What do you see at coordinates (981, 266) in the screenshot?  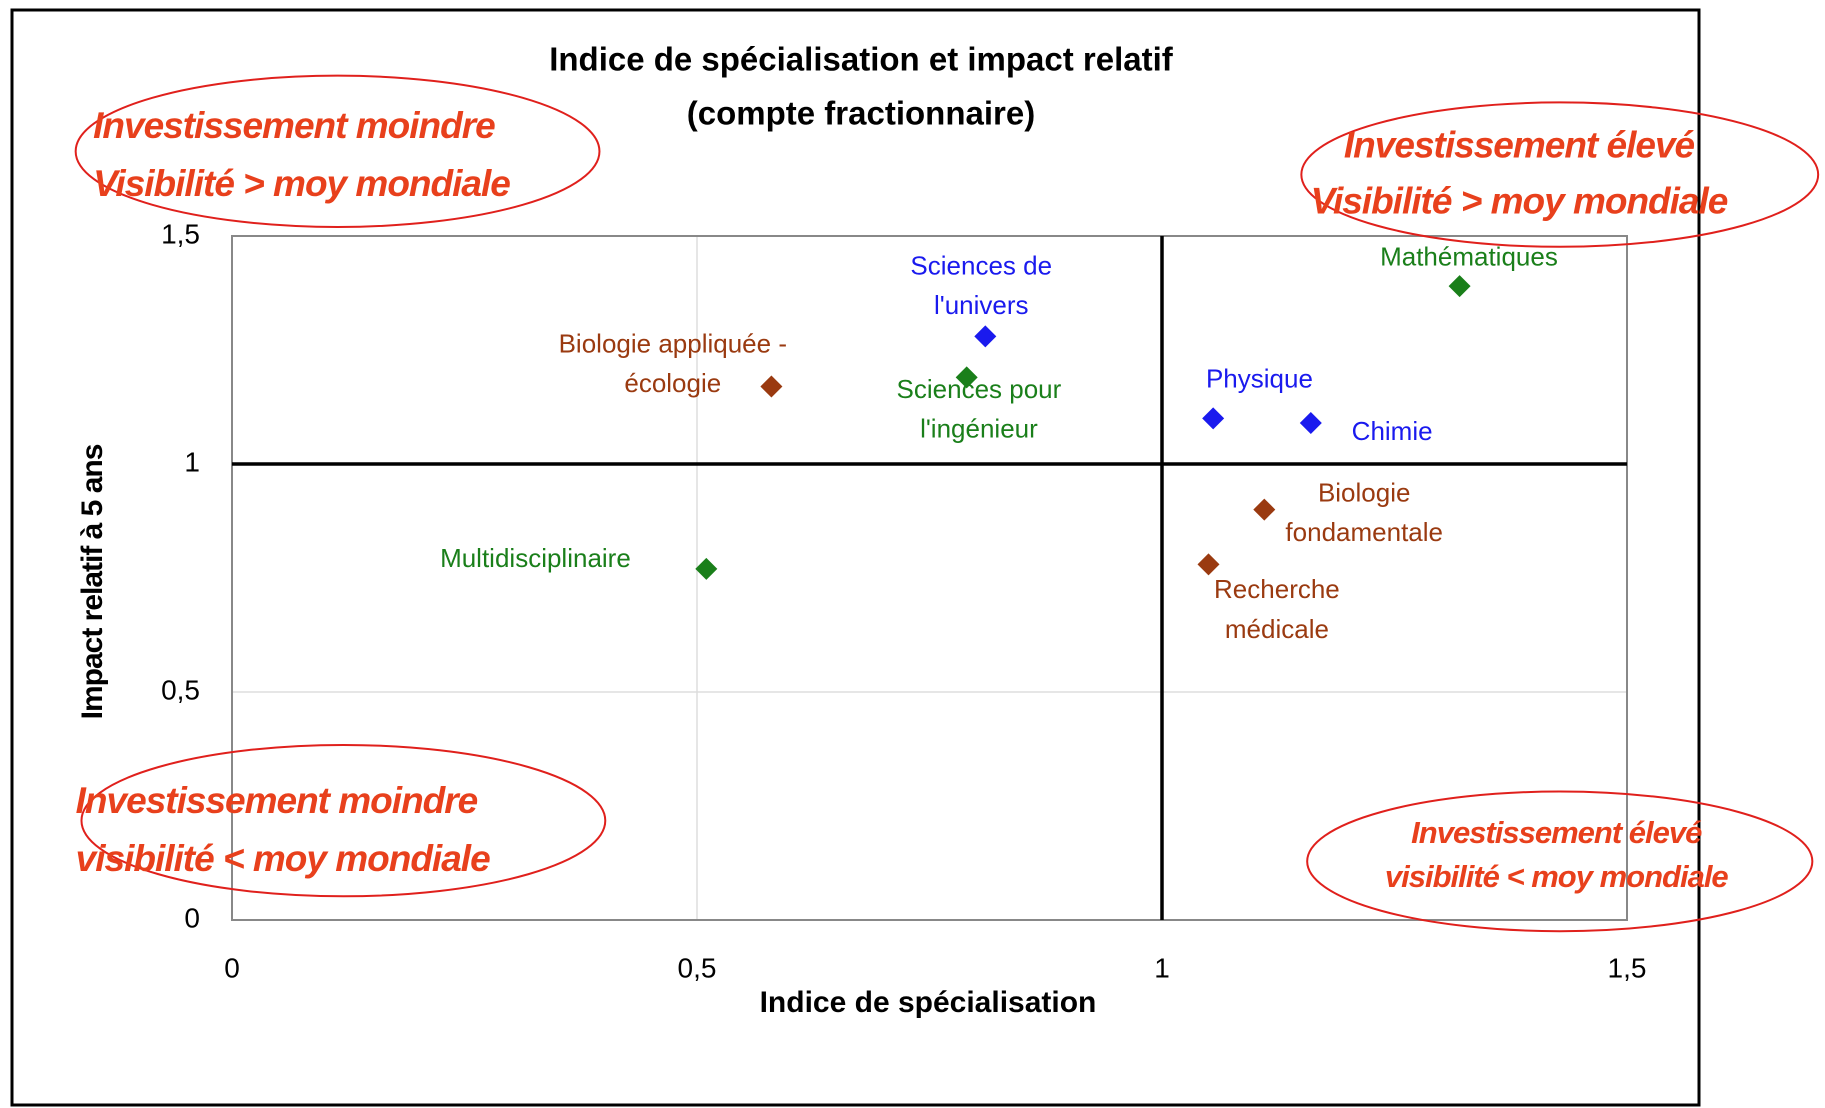 I see `point-label: Sciences de` at bounding box center [981, 266].